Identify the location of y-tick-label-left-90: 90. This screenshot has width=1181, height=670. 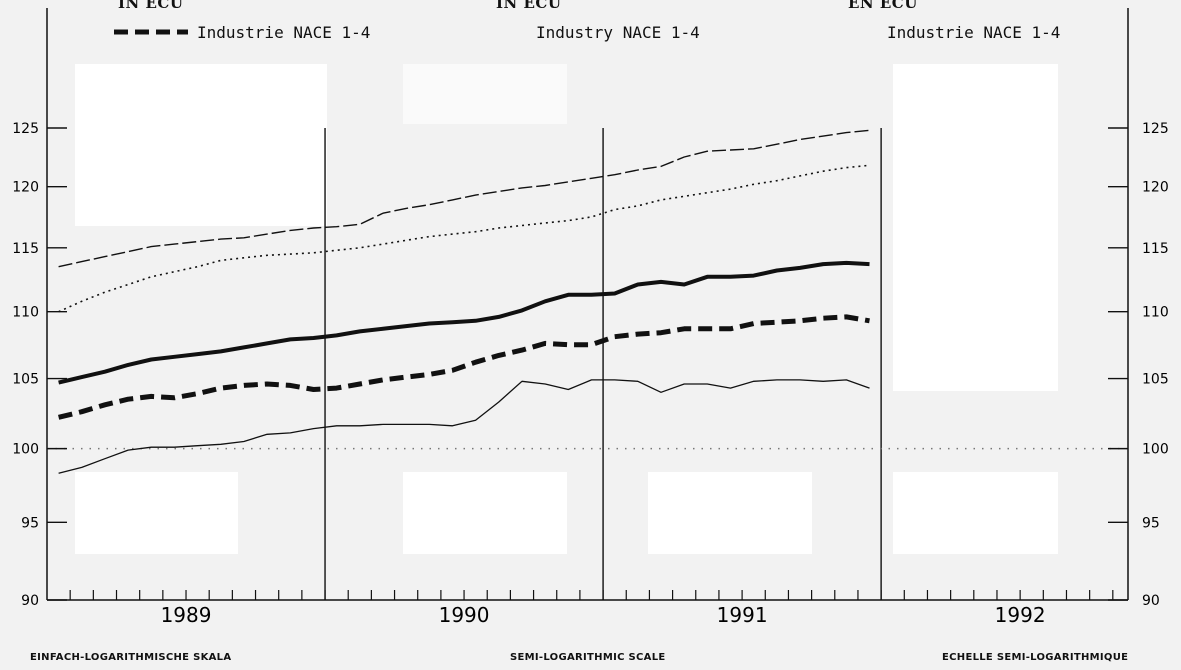
(30, 601).